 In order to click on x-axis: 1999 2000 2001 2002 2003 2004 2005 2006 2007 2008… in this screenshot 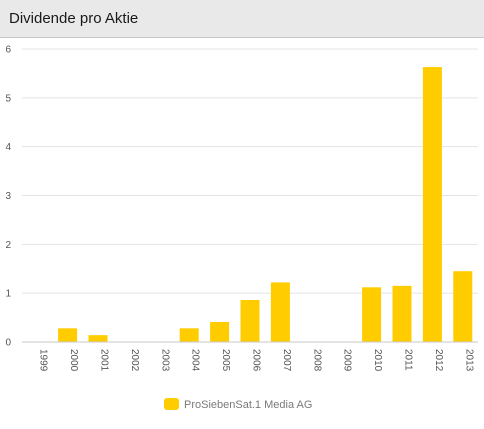, I will do `click(250, 356)`.